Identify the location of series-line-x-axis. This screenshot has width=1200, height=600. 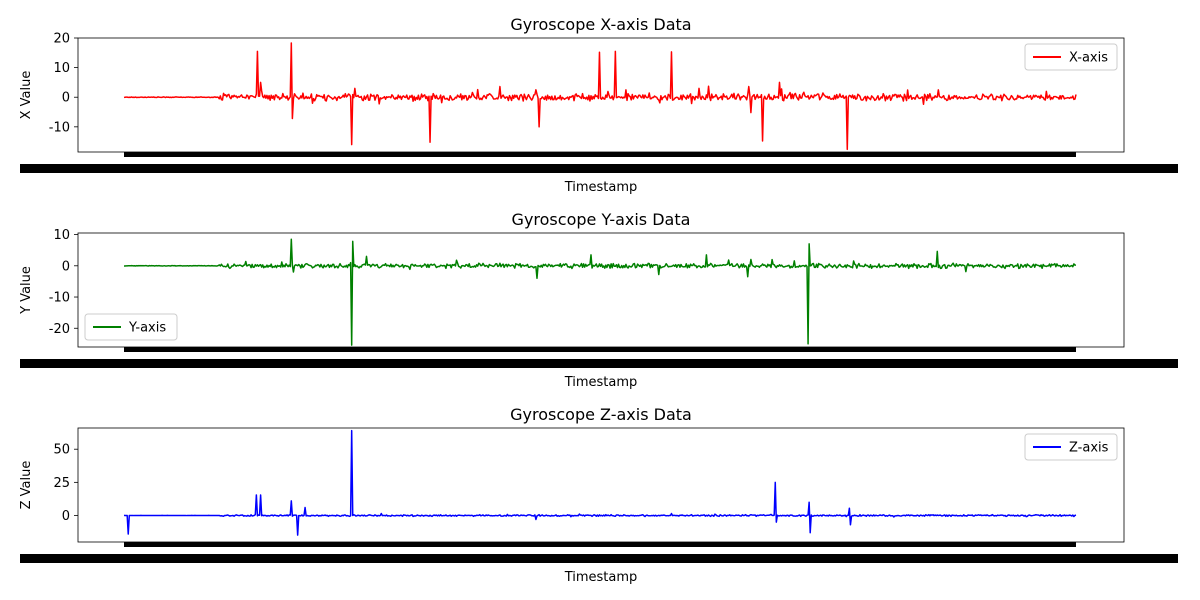
(600, 96).